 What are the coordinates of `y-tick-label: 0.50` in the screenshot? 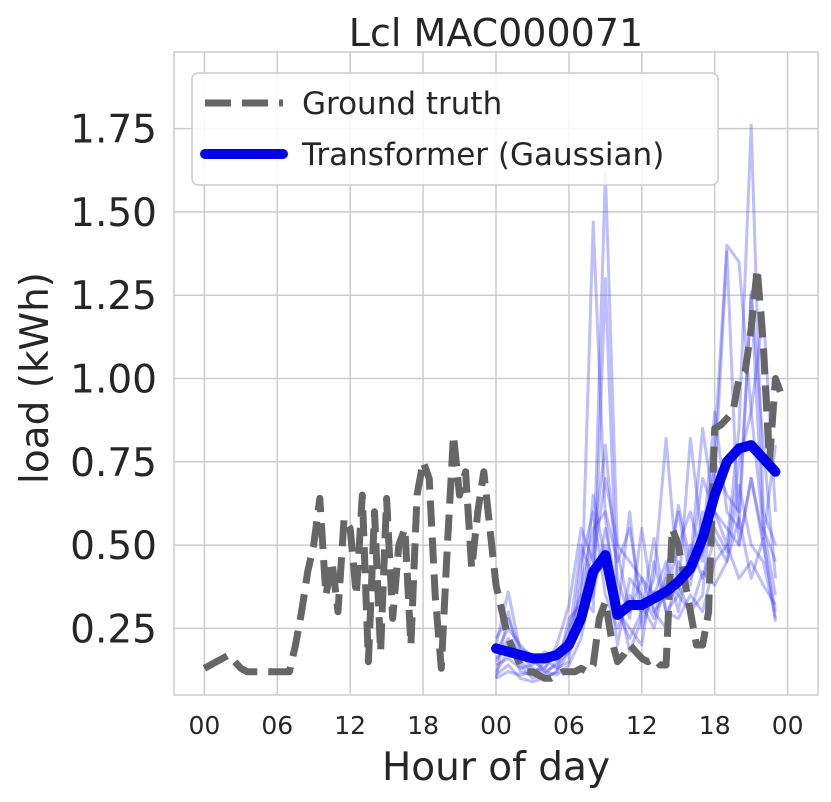 It's located at (113, 546).